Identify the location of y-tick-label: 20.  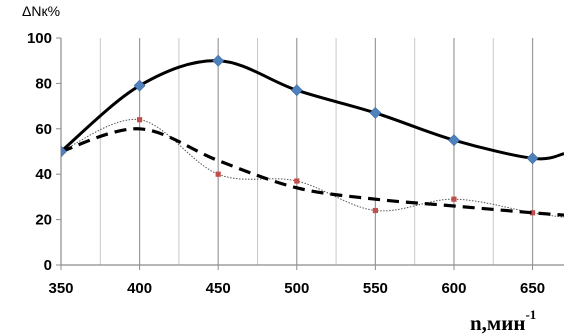
(43, 220).